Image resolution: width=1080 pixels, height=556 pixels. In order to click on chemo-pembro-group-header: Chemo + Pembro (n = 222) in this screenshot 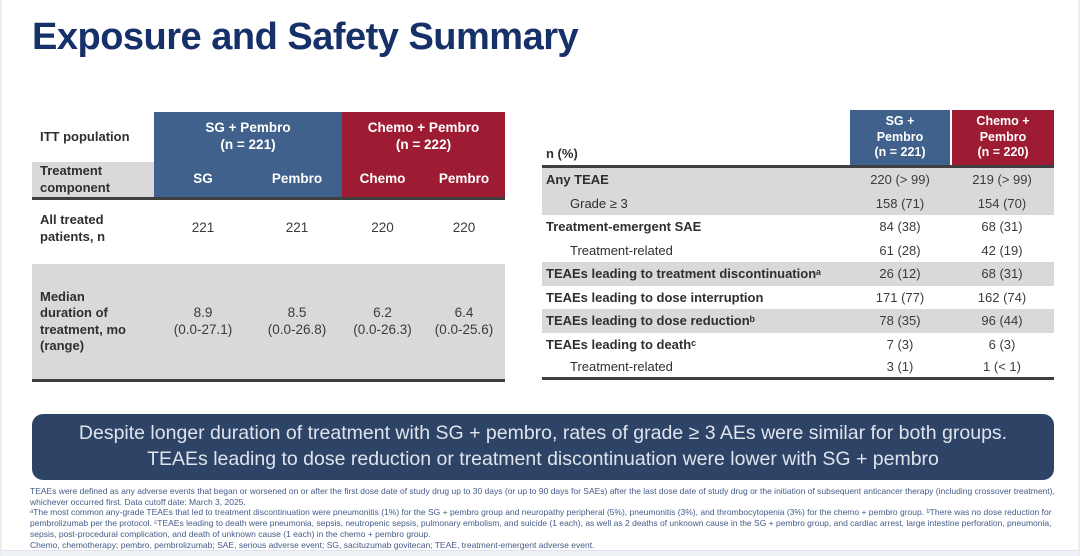, I will do `click(423, 137)`.